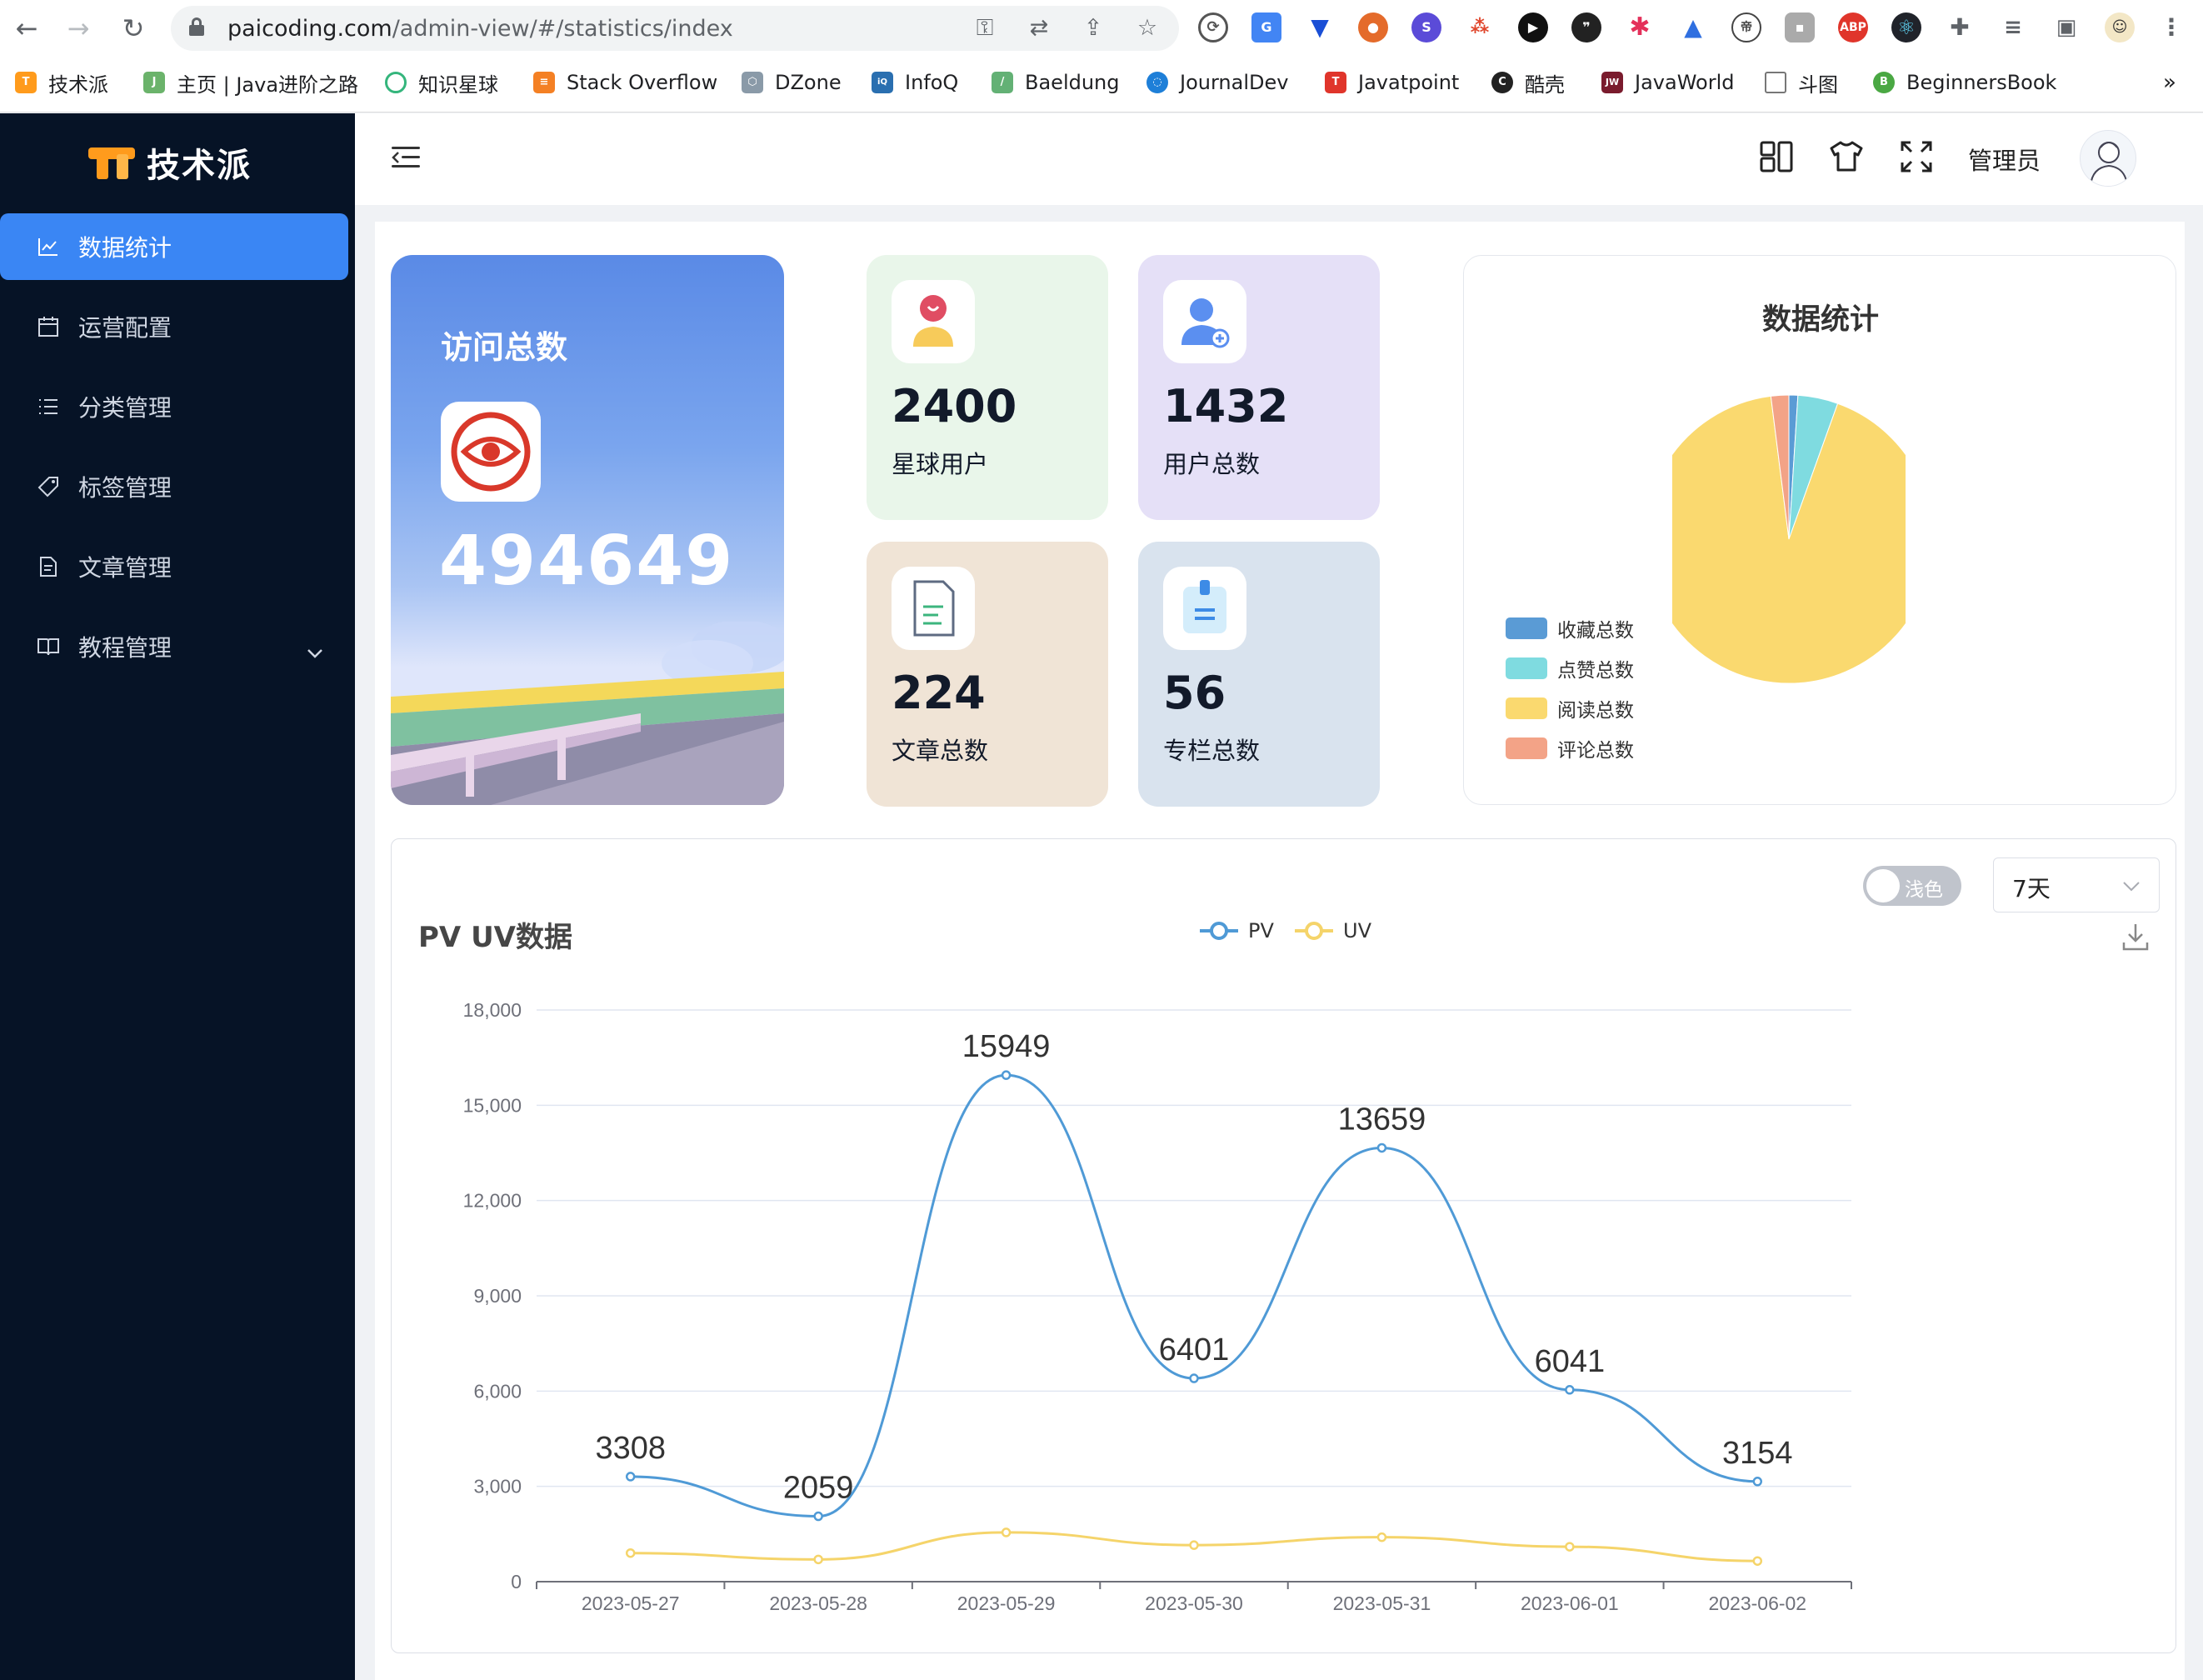 Image resolution: width=2203 pixels, height=1680 pixels. I want to click on google-translate-extension-icon: G, so click(1266, 27).